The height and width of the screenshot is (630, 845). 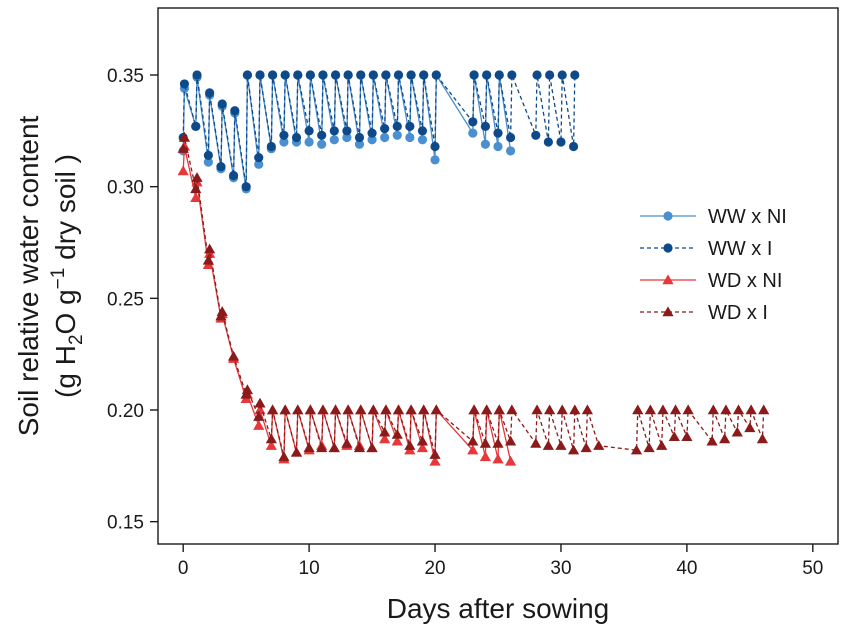 What do you see at coordinates (740, 249) in the screenshot?
I see `legend-label: WW x I` at bounding box center [740, 249].